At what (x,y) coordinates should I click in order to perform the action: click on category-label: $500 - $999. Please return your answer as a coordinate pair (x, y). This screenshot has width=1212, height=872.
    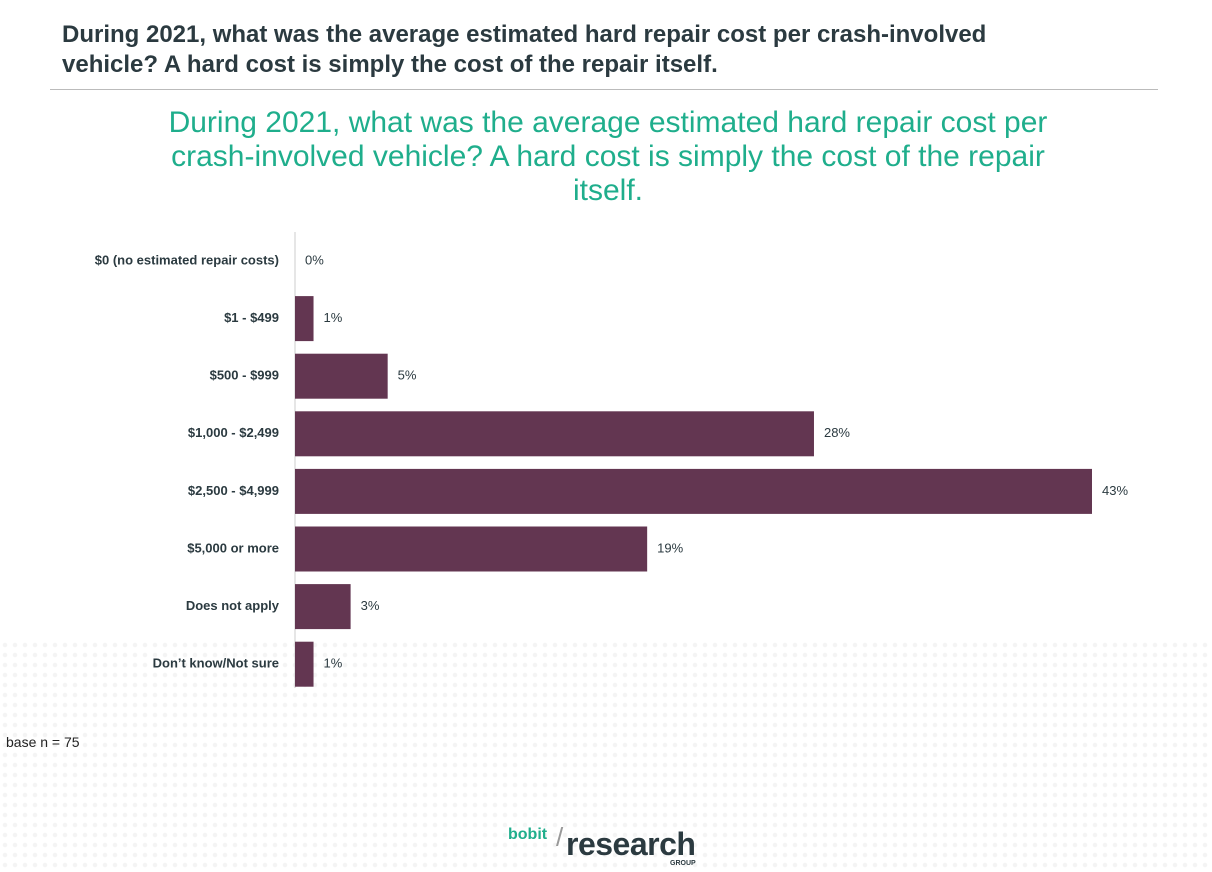
    Looking at the image, I should click on (244, 375).